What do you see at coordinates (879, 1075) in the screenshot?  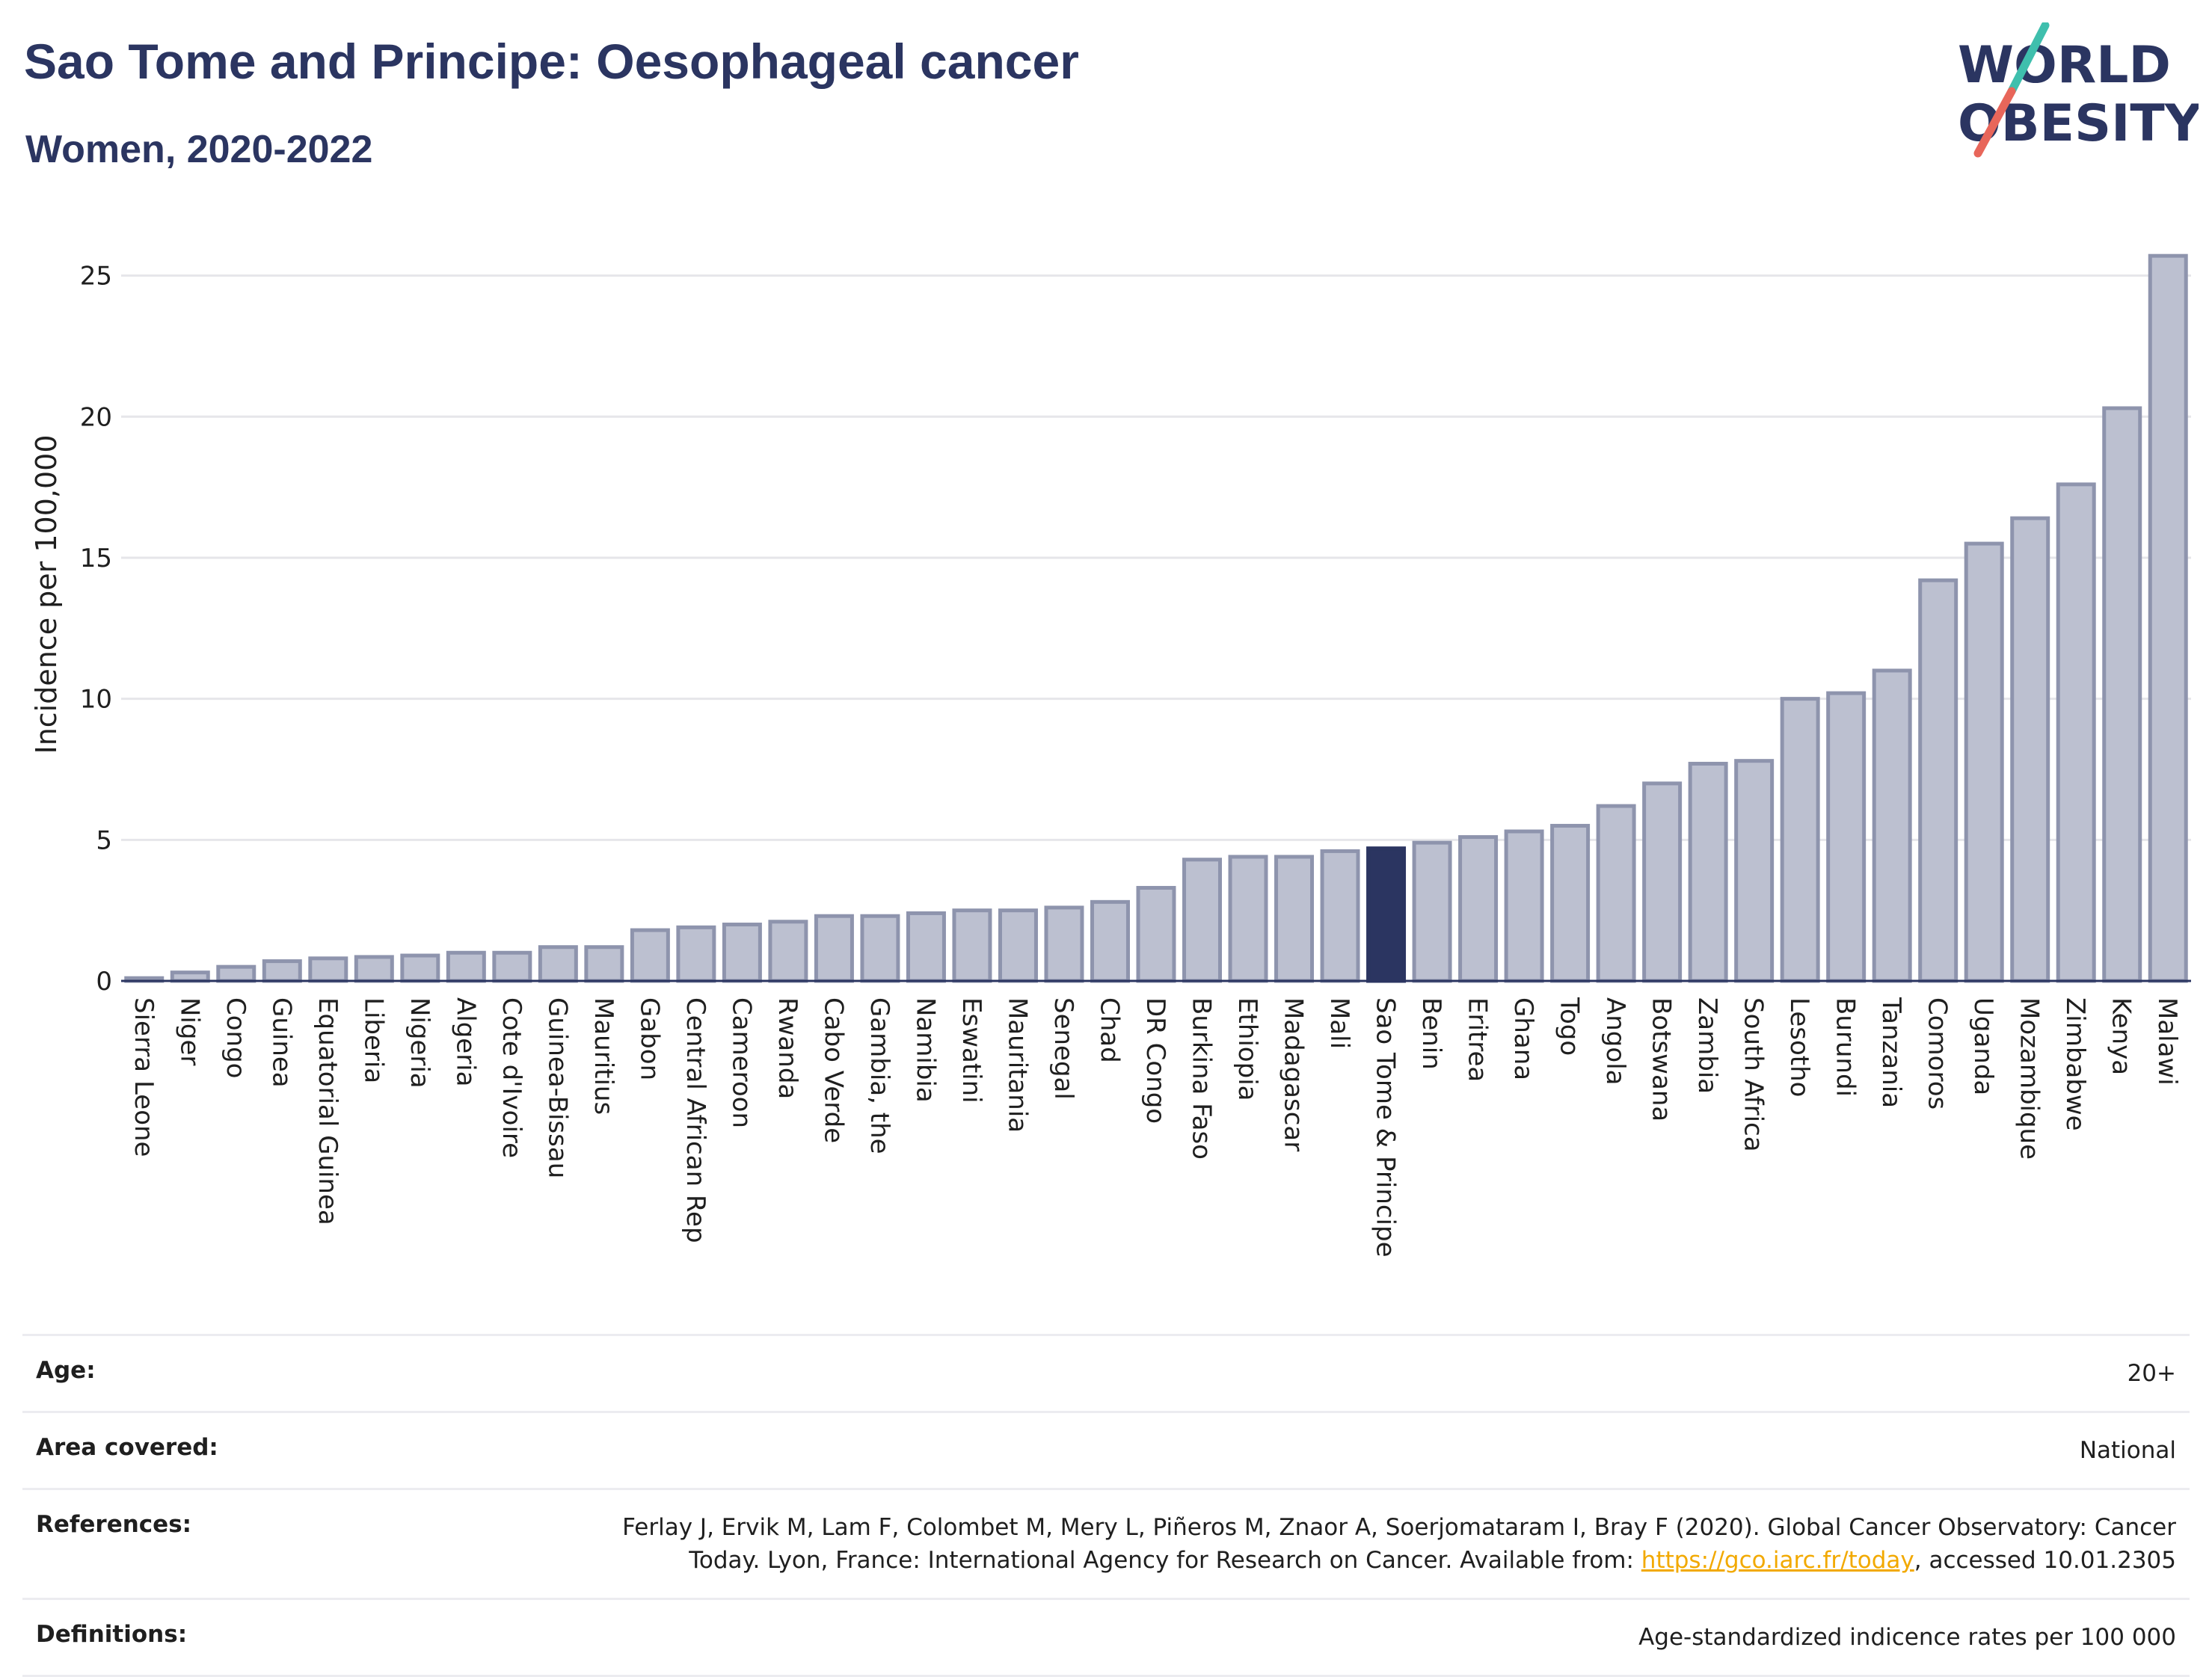 I see `category-label: Gambia, the` at bounding box center [879, 1075].